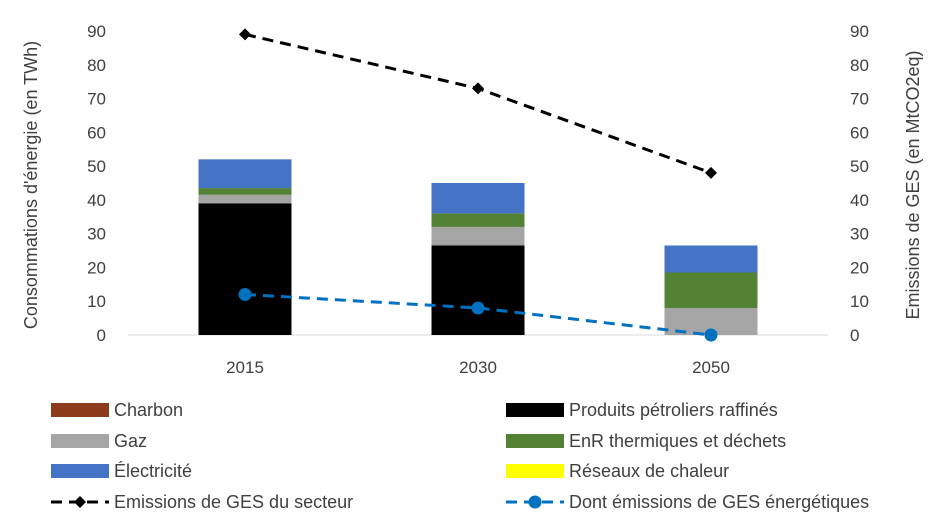  Describe the element at coordinates (677, 441) in the screenshot. I see `legend-label: EnR thermiques et déchets` at that location.